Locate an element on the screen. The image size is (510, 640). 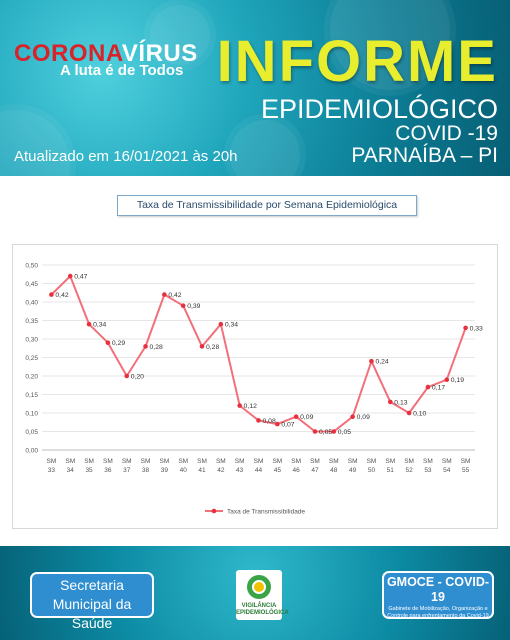
data-label: 0,20 is located at coordinates (137, 377).